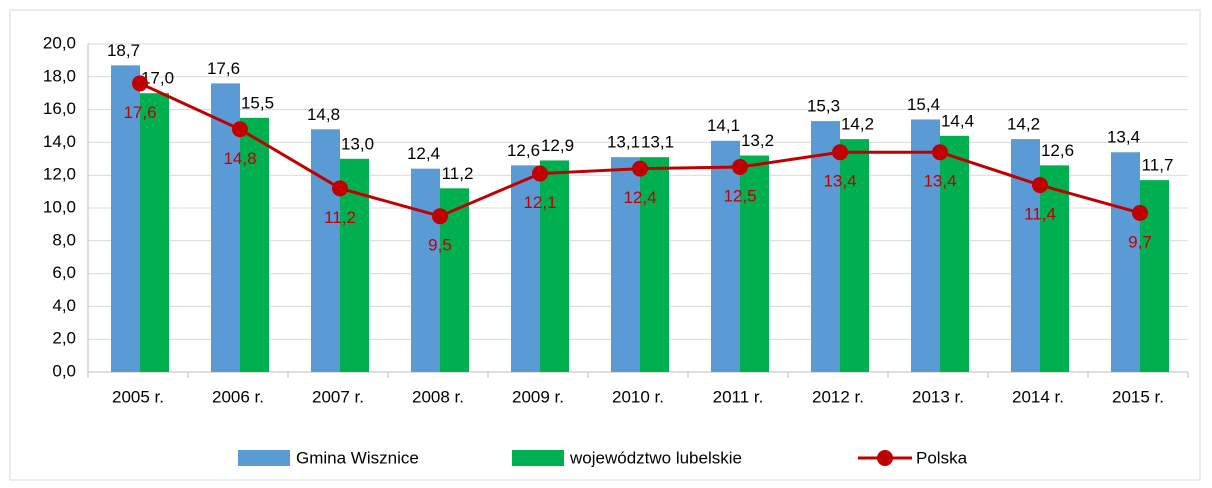  What do you see at coordinates (1138, 396) in the screenshot?
I see `x-tick-label: 2015 r.` at bounding box center [1138, 396].